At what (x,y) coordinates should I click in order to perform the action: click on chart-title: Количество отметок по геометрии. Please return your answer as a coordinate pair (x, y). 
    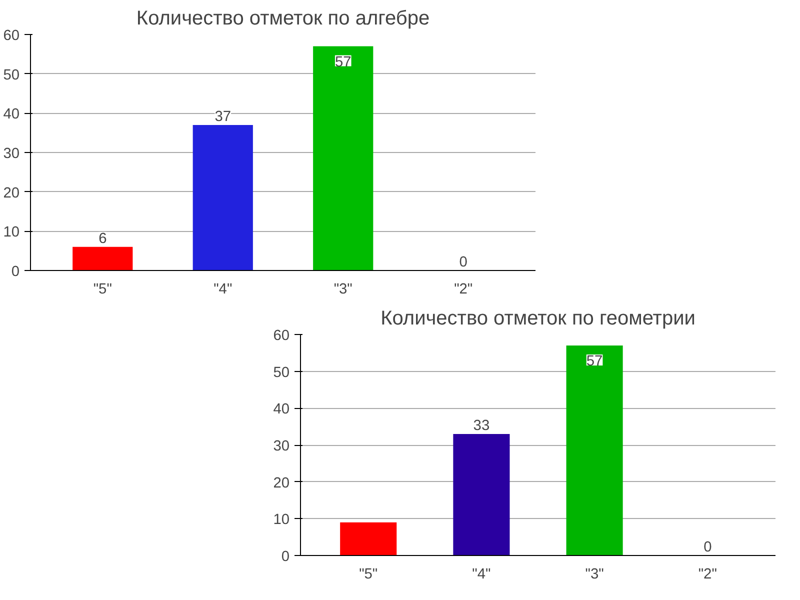
    Looking at the image, I should click on (538, 319).